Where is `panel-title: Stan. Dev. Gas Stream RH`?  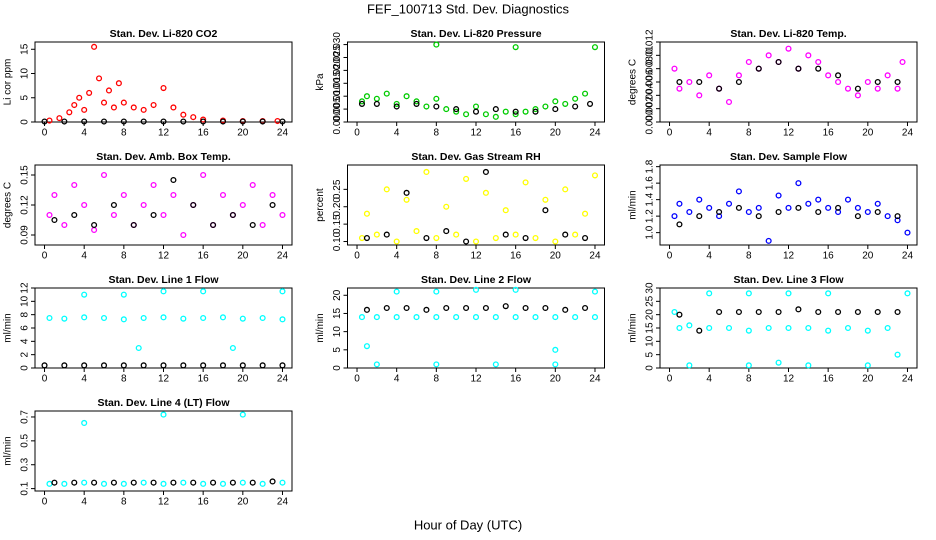 panel-title: Stan. Dev. Gas Stream RH is located at coordinates (475, 157).